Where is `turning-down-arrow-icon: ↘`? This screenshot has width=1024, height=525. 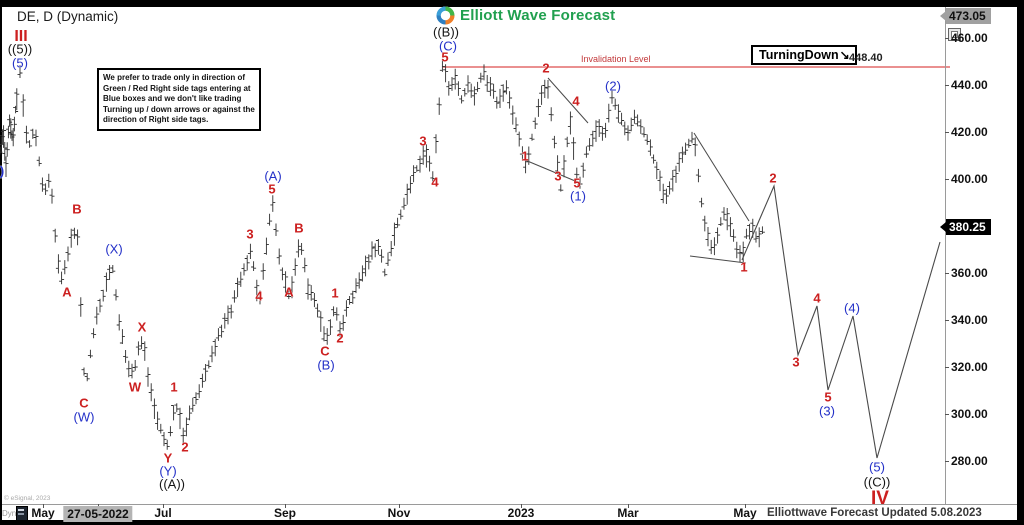
turning-down-arrow-icon: ↘ is located at coordinates (844, 55).